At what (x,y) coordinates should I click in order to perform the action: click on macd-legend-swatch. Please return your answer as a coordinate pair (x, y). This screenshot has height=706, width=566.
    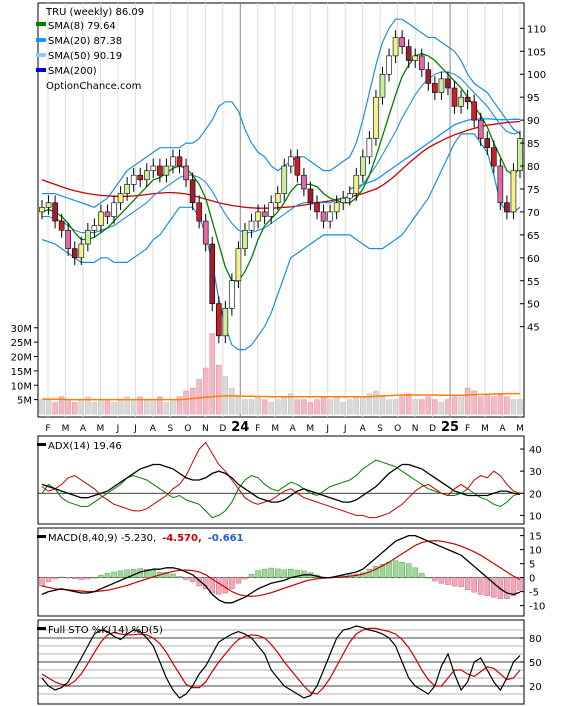
    Looking at the image, I should click on (41, 536).